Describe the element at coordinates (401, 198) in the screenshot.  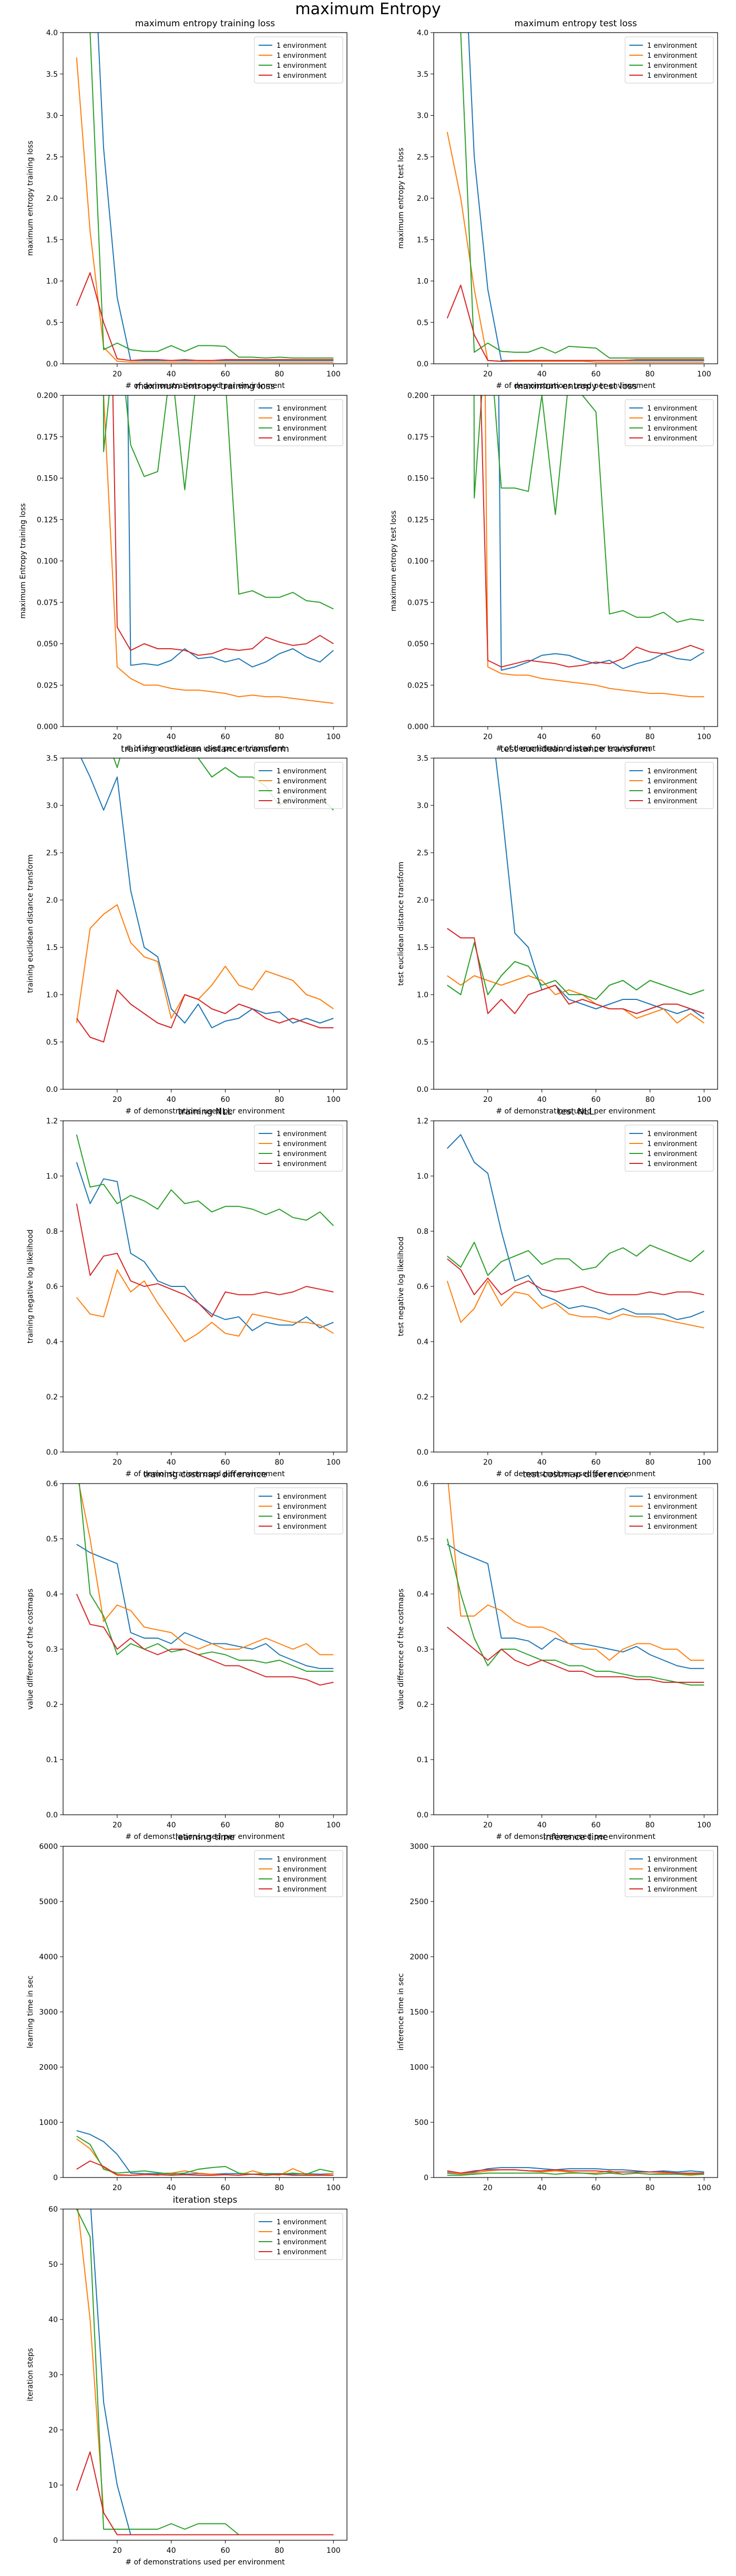
I see `y-axis-label: maximum entropy test loss` at that location.